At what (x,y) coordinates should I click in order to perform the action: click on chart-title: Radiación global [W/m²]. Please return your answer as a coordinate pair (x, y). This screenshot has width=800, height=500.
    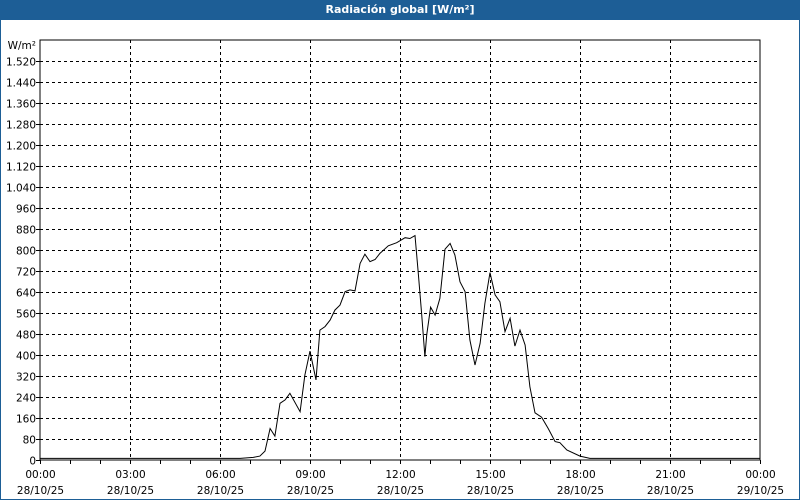
    Looking at the image, I should click on (400, 9).